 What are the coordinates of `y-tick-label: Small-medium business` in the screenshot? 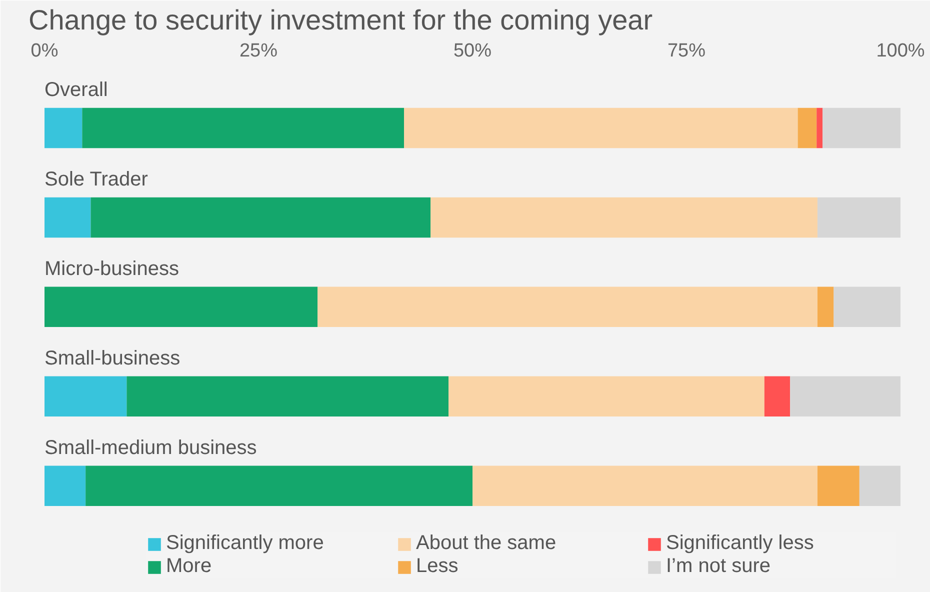 It's located at (150, 448).